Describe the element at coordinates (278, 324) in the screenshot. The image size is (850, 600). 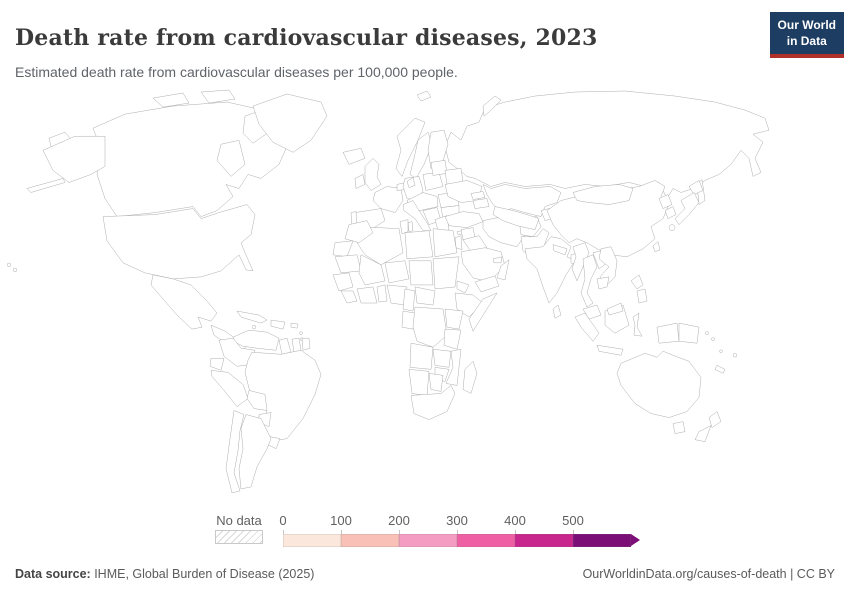
I see `country-hispaniola` at that location.